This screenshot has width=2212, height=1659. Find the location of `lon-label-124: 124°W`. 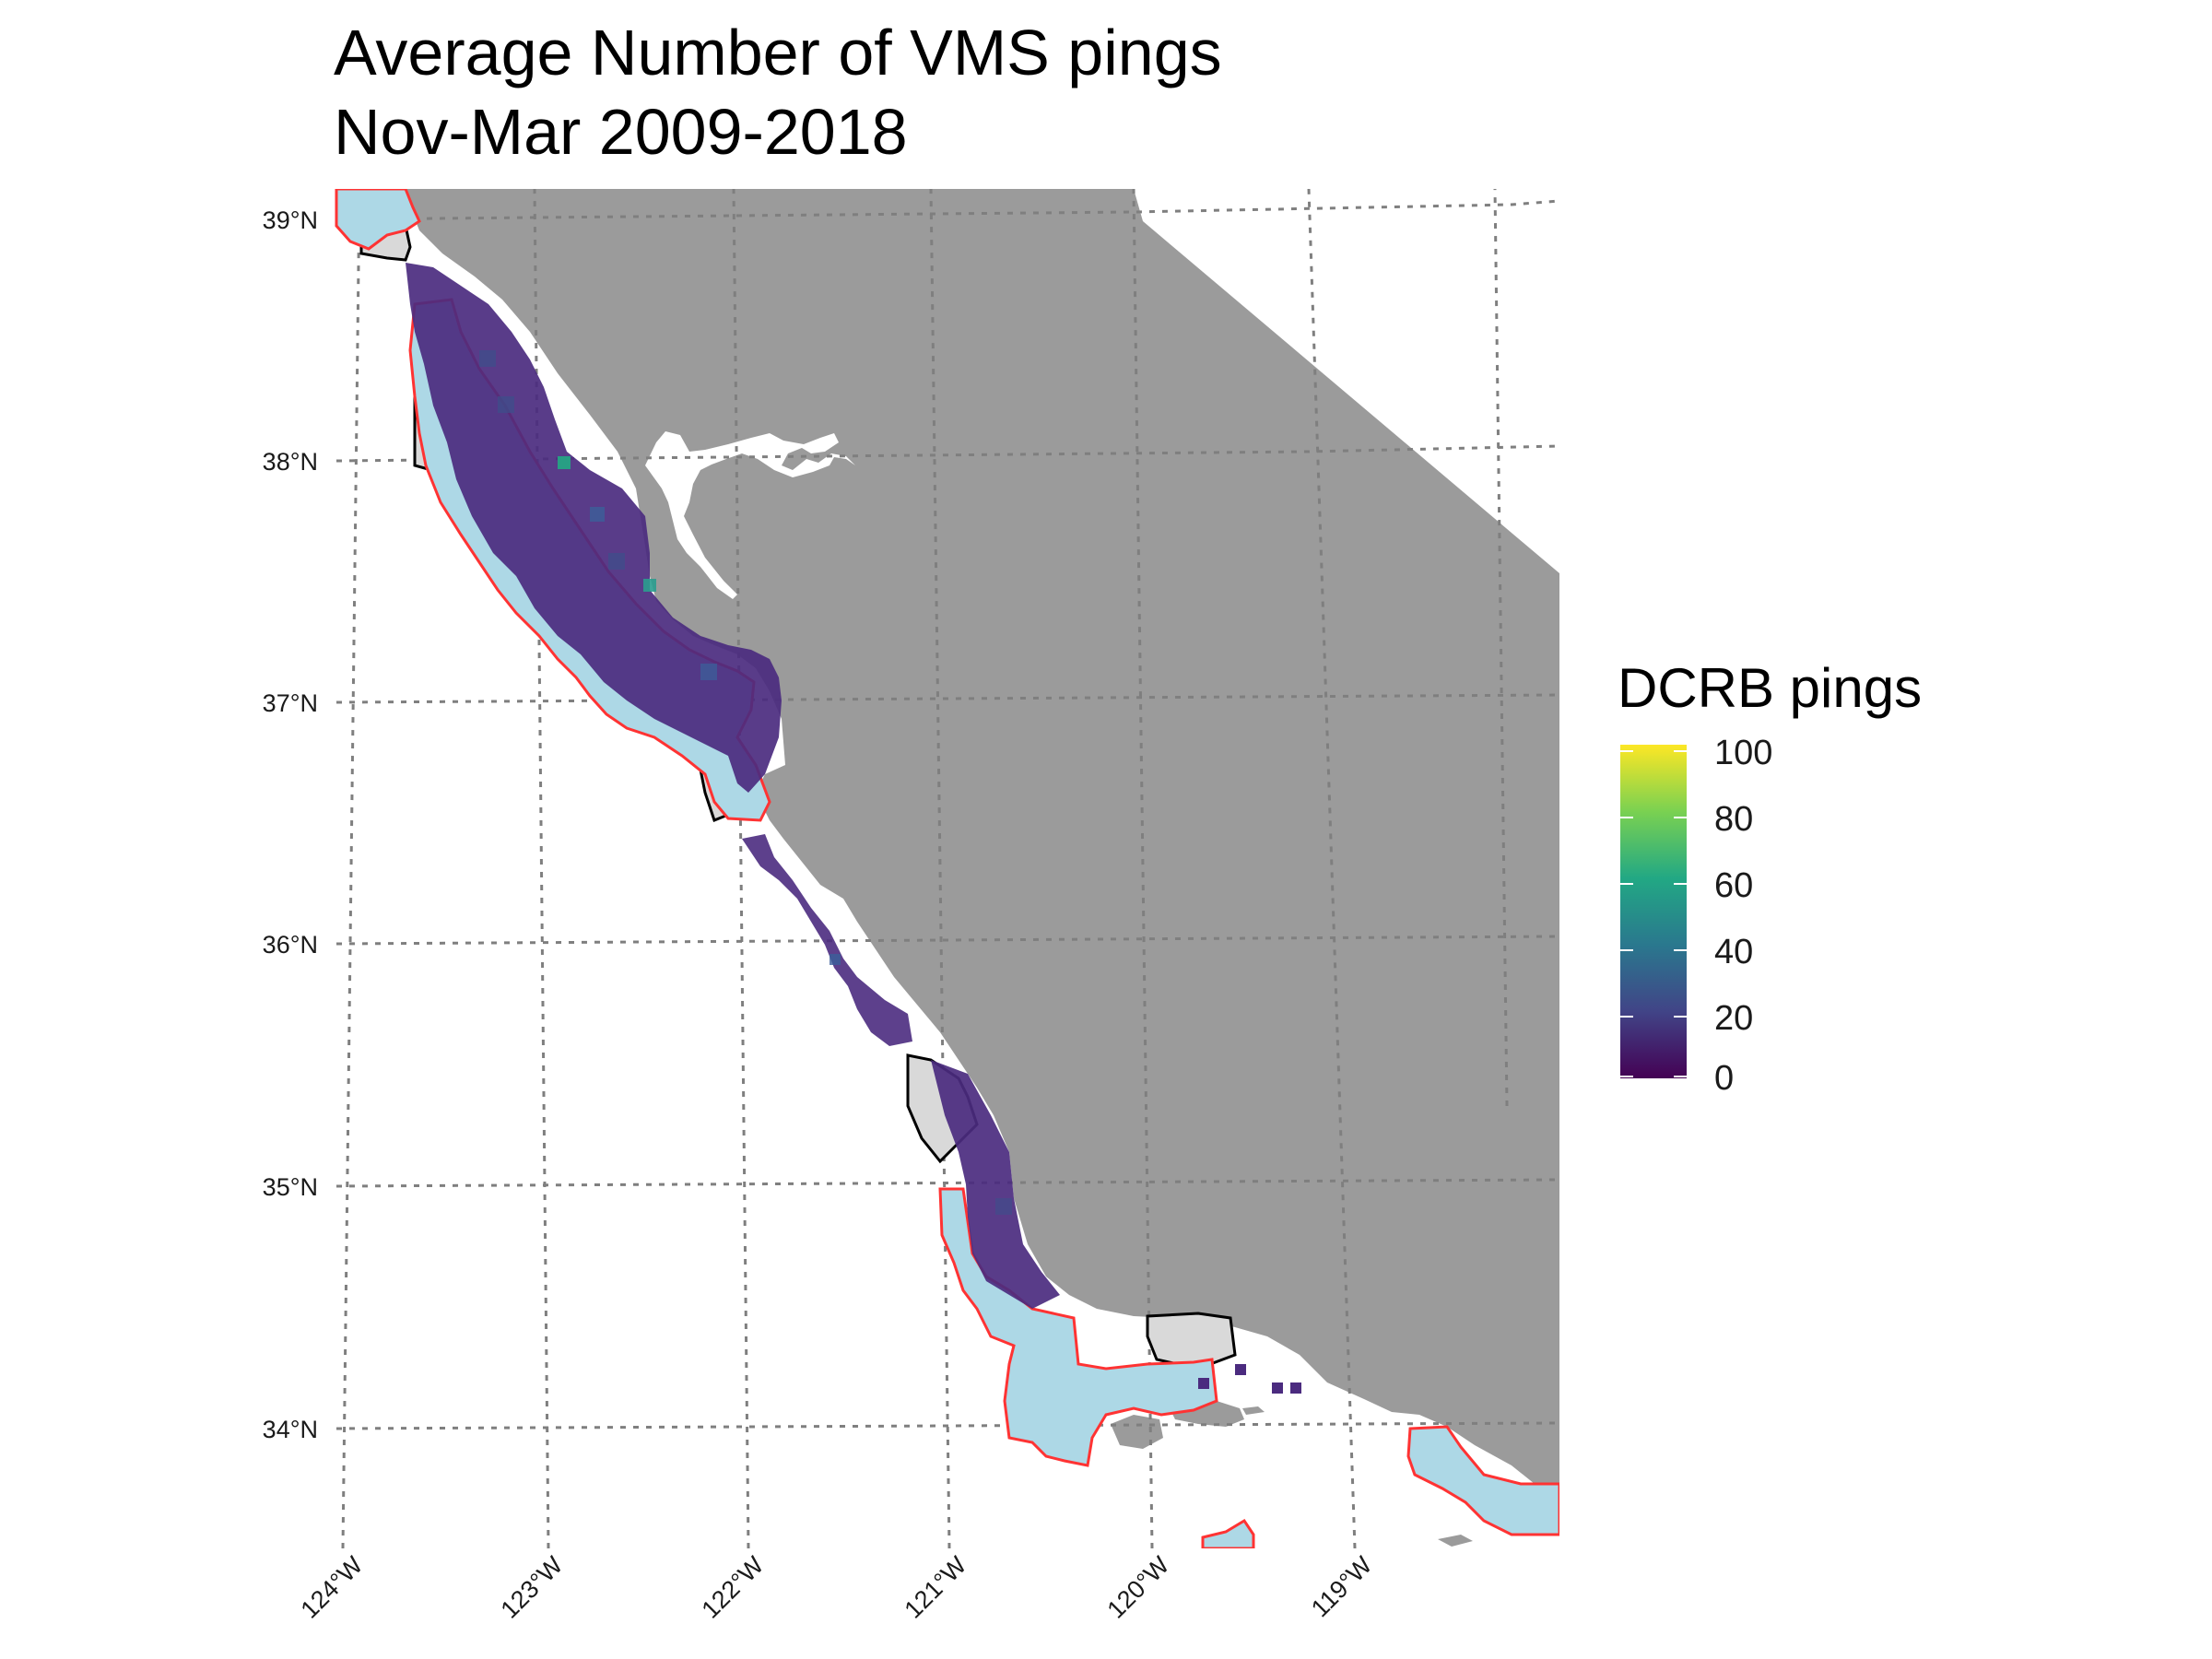

lon-label-124: 124°W is located at coordinates (332, 1587).